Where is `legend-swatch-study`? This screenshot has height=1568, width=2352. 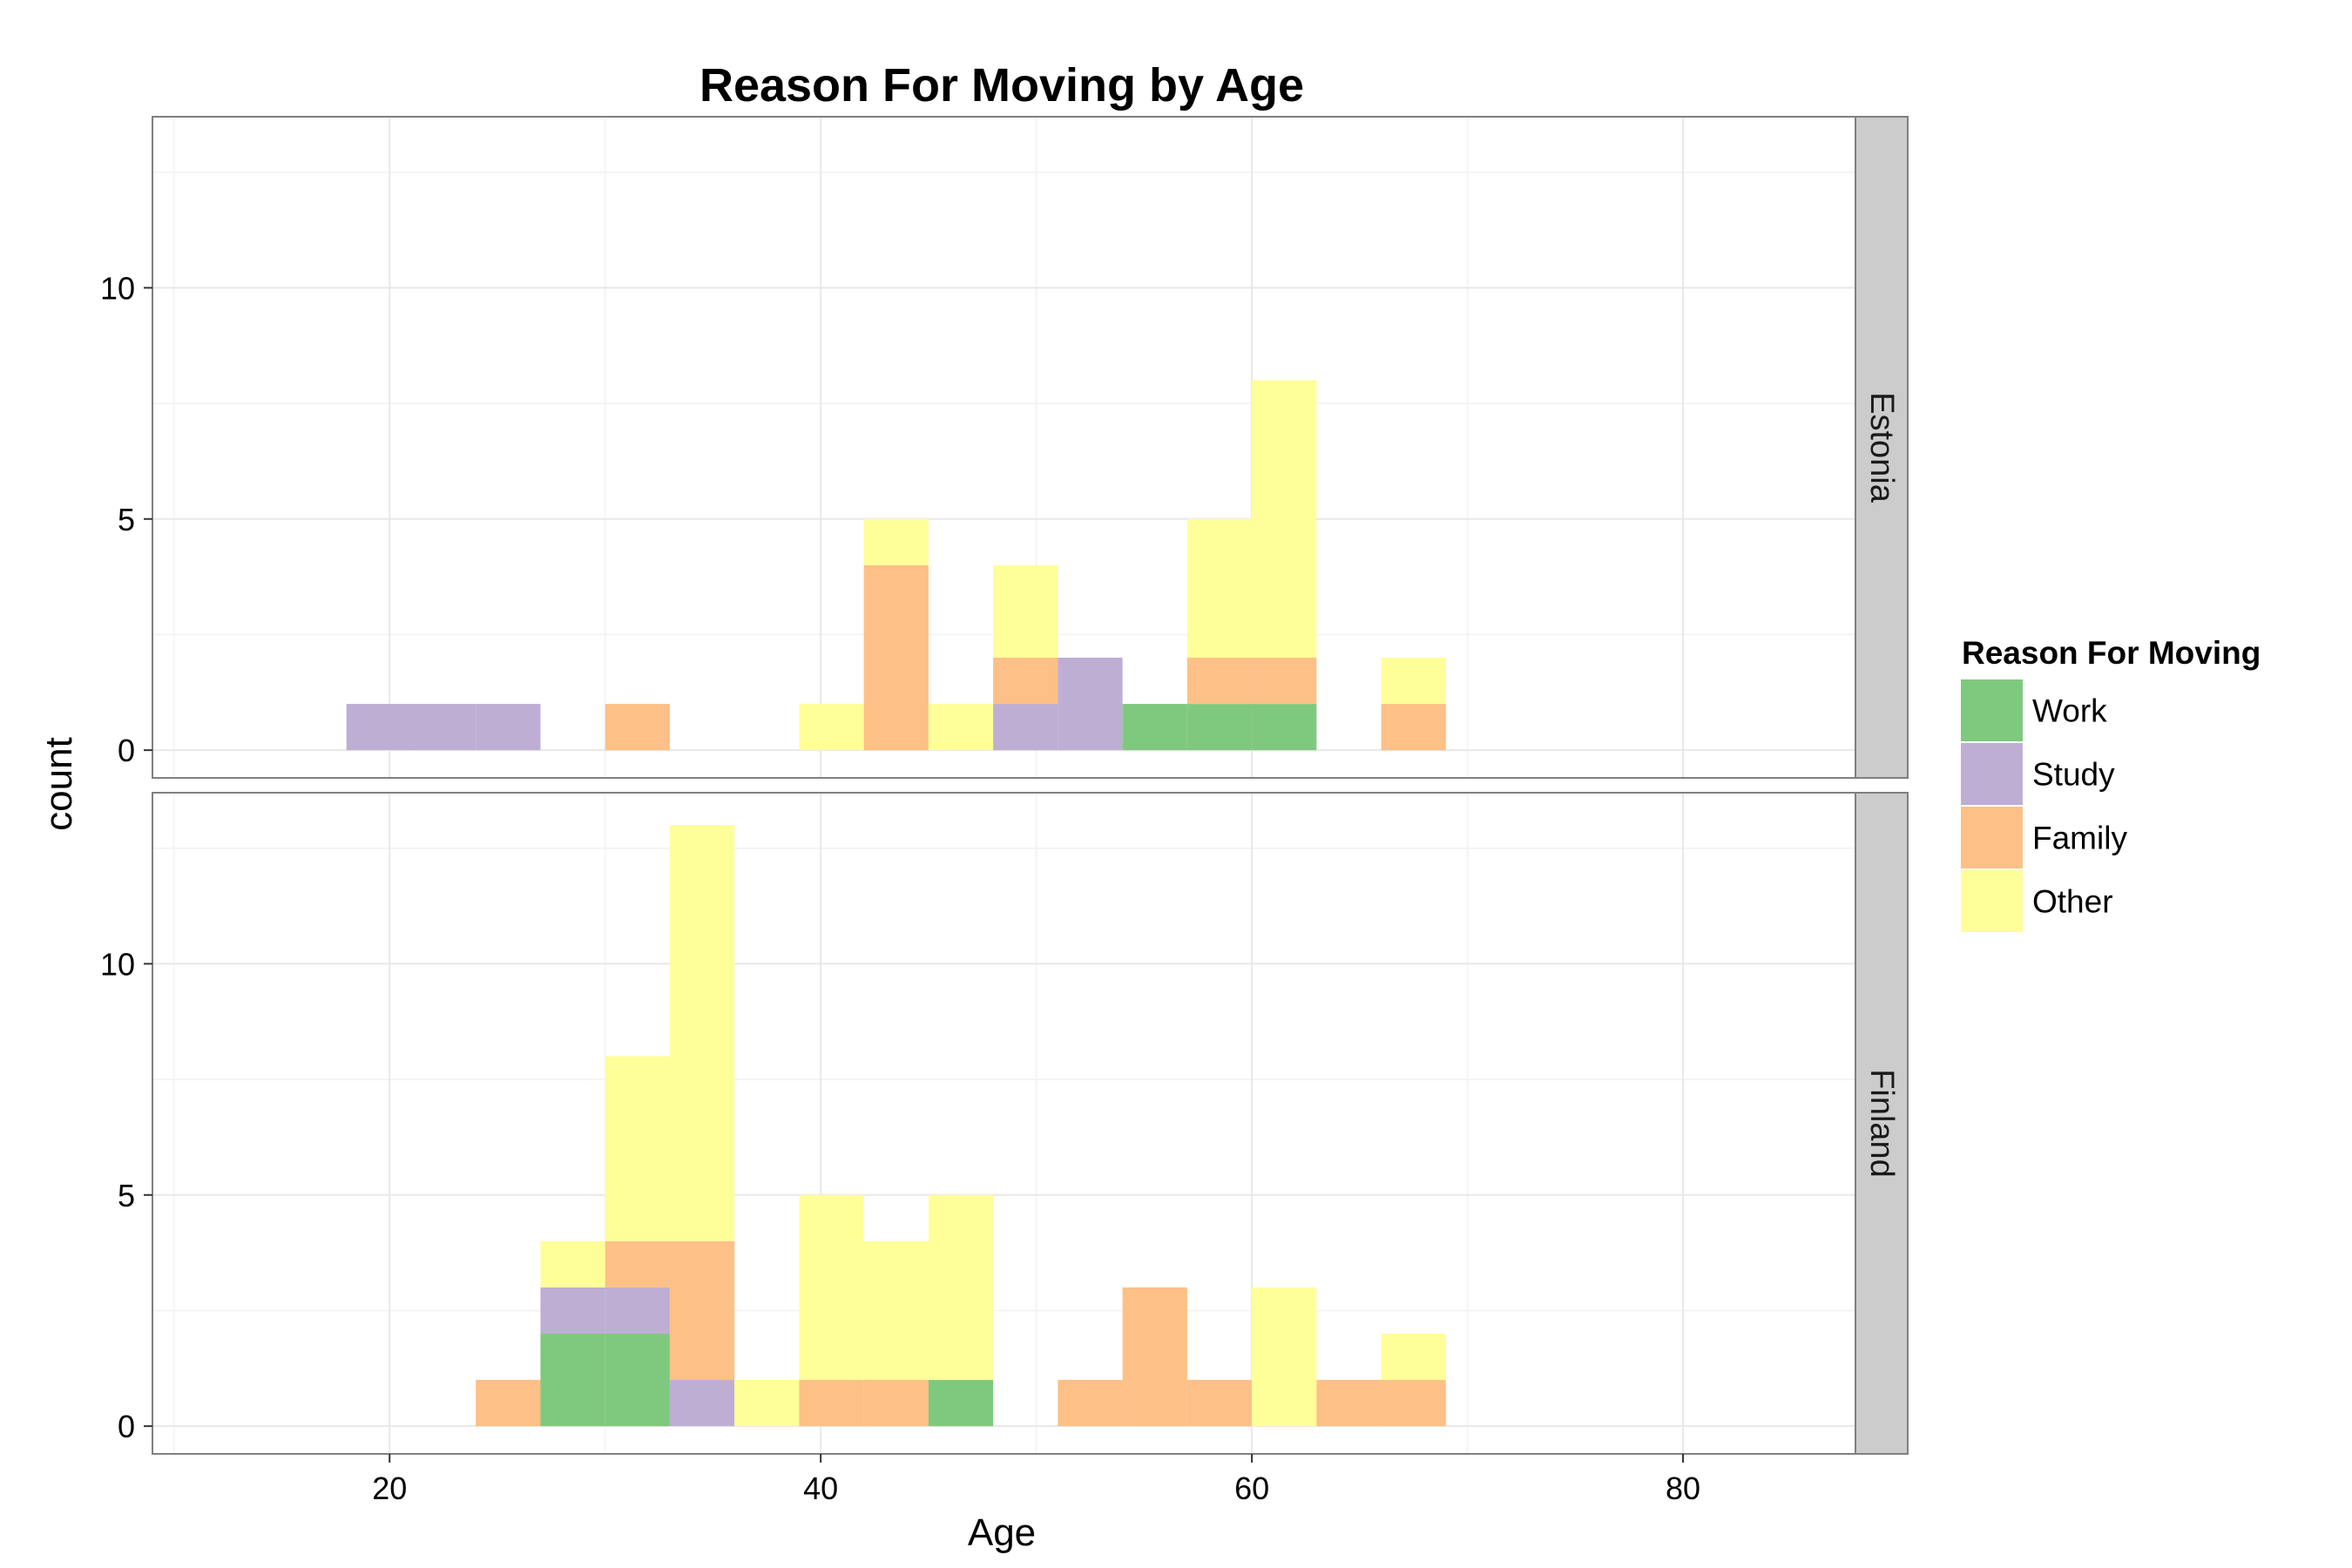
legend-swatch-study is located at coordinates (1992, 774).